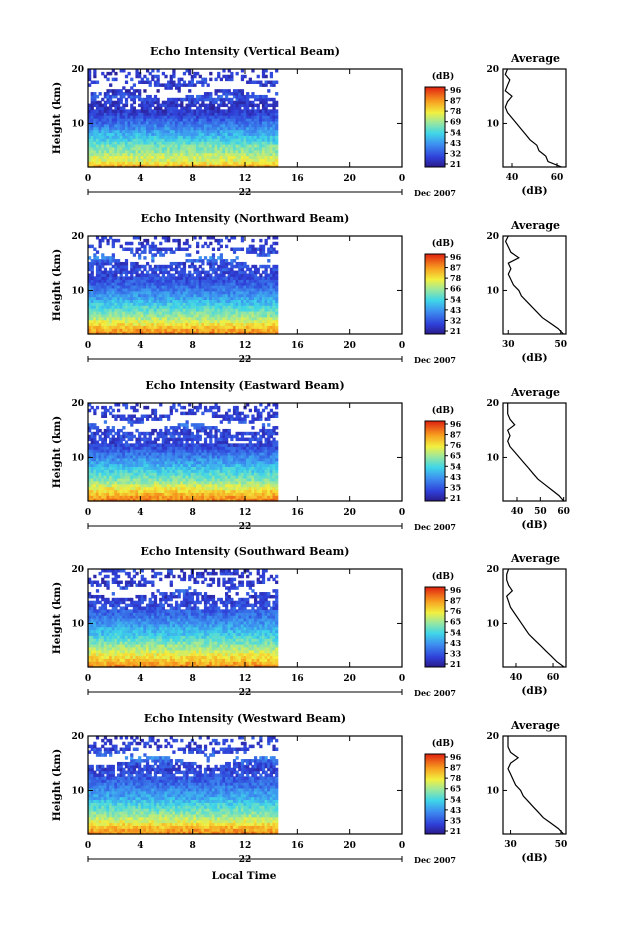  I want to click on x-axis-title-local-time: Local Time, so click(244, 876).